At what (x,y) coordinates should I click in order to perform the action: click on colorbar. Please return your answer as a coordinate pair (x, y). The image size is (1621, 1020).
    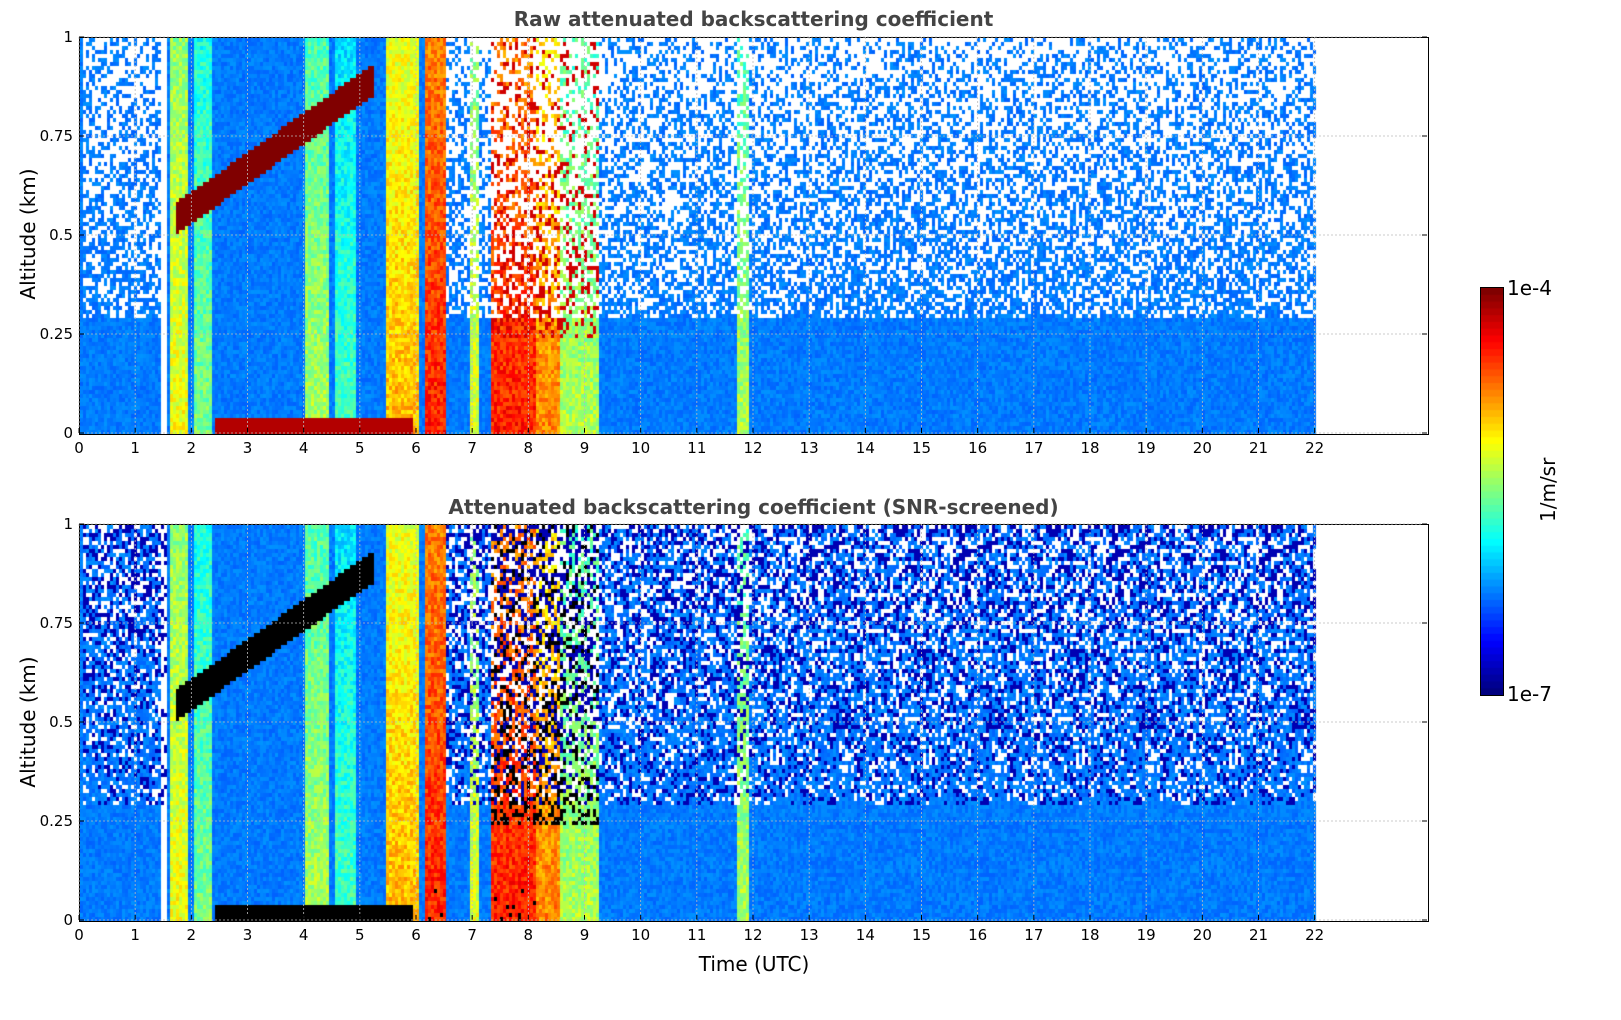
    Looking at the image, I should click on (1492, 491).